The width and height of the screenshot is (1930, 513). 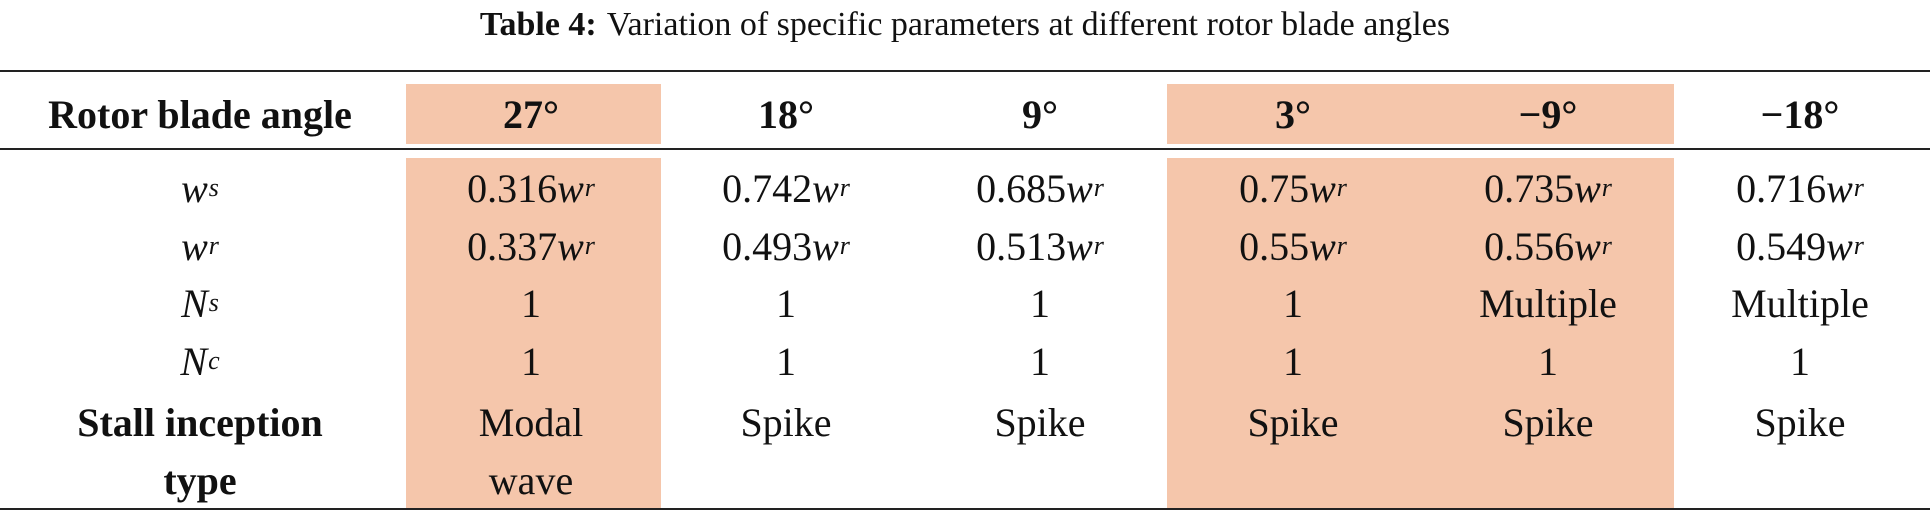 What do you see at coordinates (200, 451) in the screenshot?
I see `row-label-stall-inception-type: Stall inception type` at bounding box center [200, 451].